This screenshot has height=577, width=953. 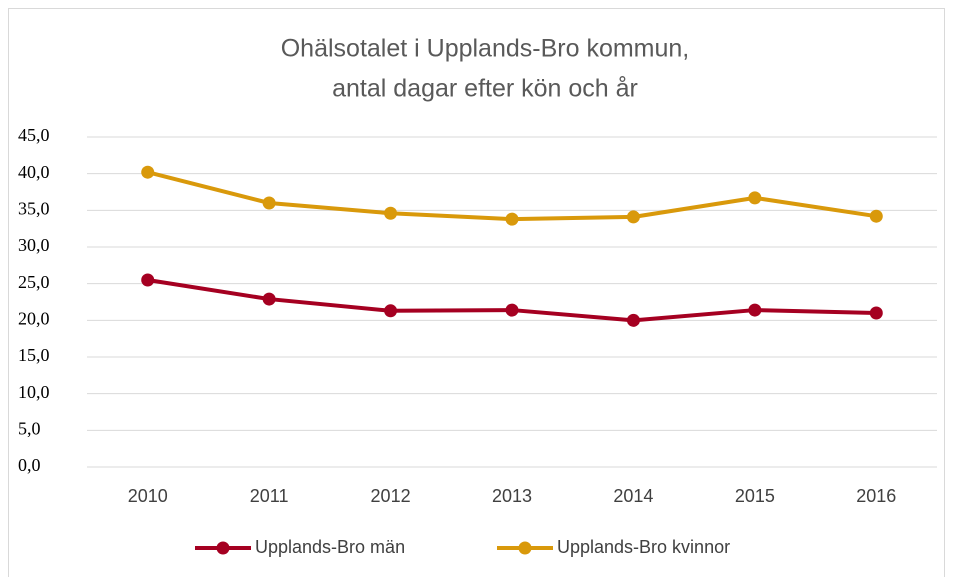 I want to click on x-tick-label: 2013, so click(x=512, y=496).